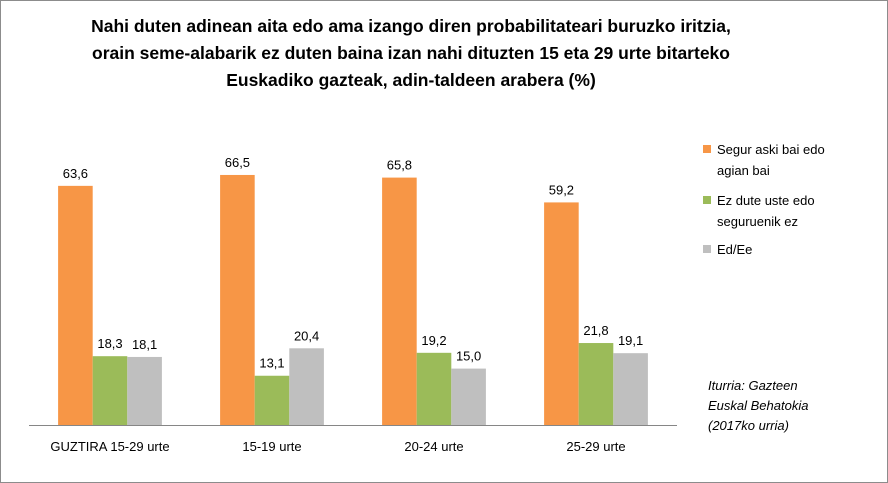  Describe the element at coordinates (595, 446) in the screenshot. I see `x-tick-label: 25-29 urte` at that location.